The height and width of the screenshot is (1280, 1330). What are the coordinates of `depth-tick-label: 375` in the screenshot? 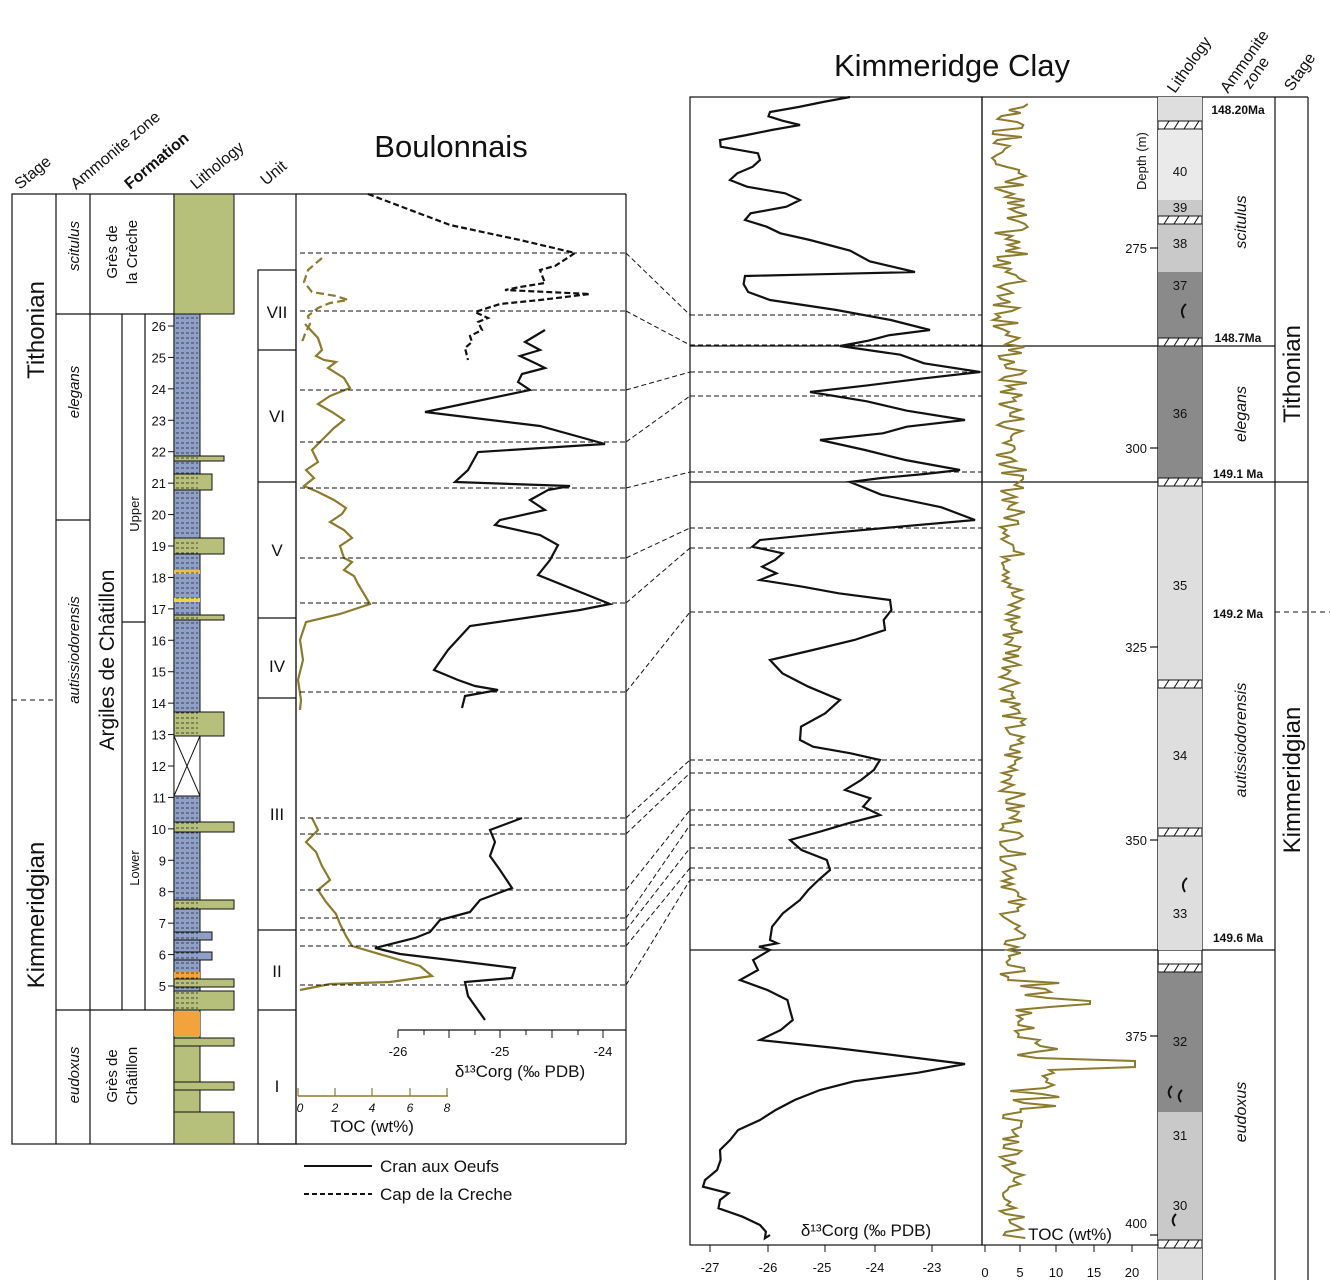 It's located at (1136, 1036).